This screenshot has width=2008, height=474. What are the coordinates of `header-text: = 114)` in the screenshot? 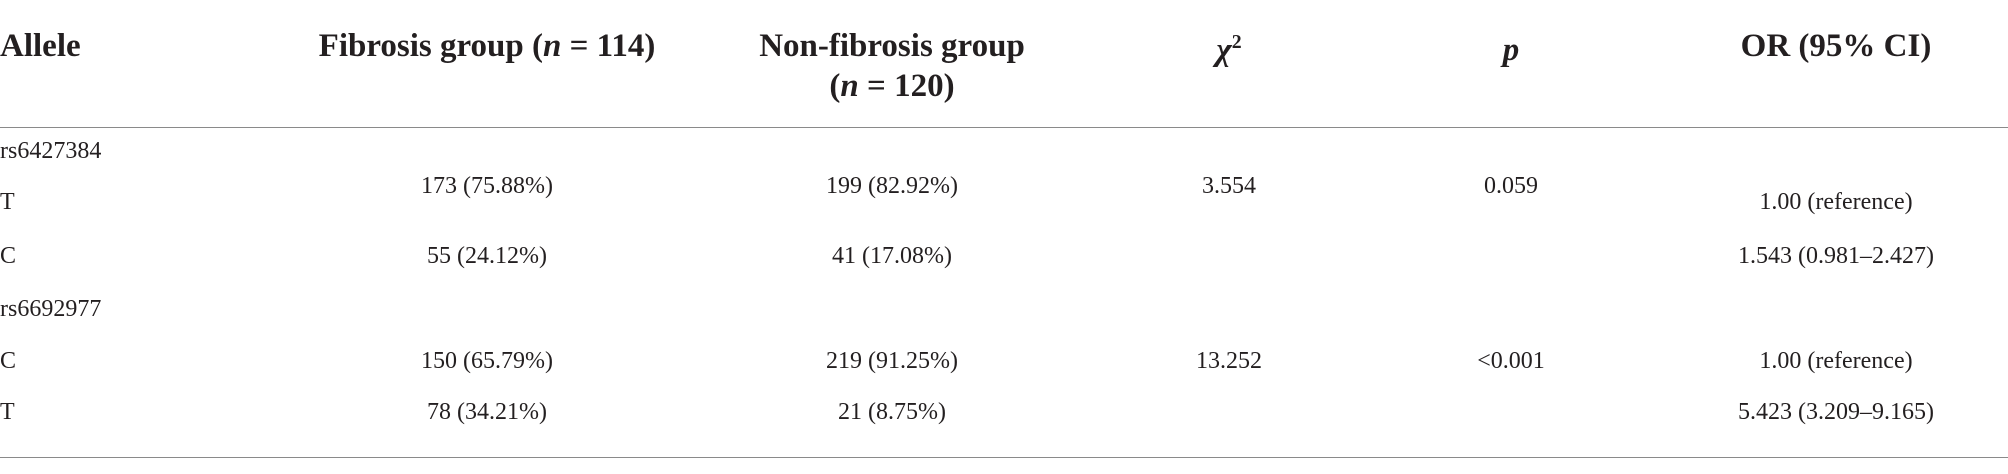 It's located at (608, 46).